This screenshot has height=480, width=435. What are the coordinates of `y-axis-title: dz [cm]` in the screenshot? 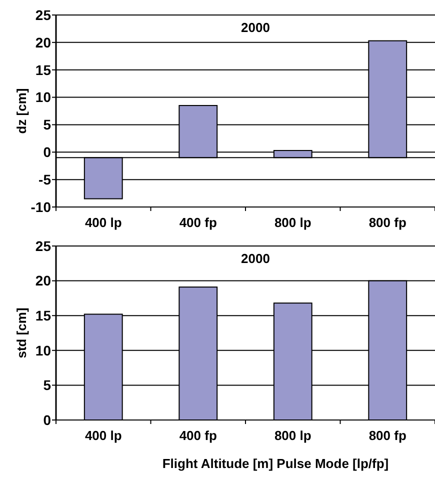 It's located at (21, 111).